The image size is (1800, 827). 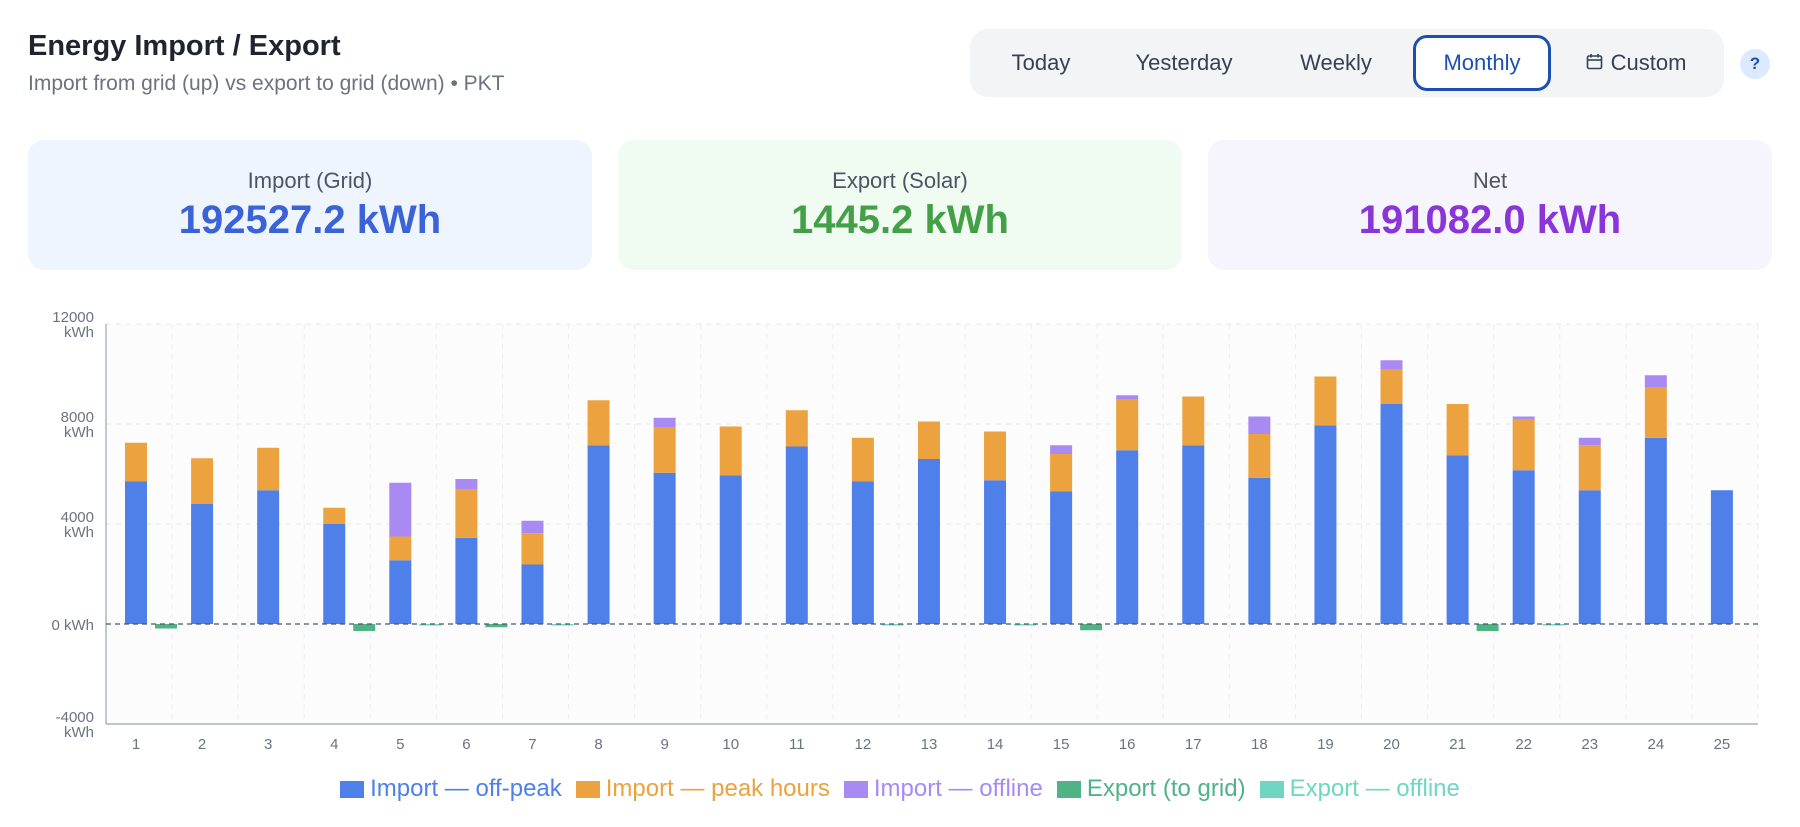 I want to click on x-tick-label: 12, so click(x=863, y=744).